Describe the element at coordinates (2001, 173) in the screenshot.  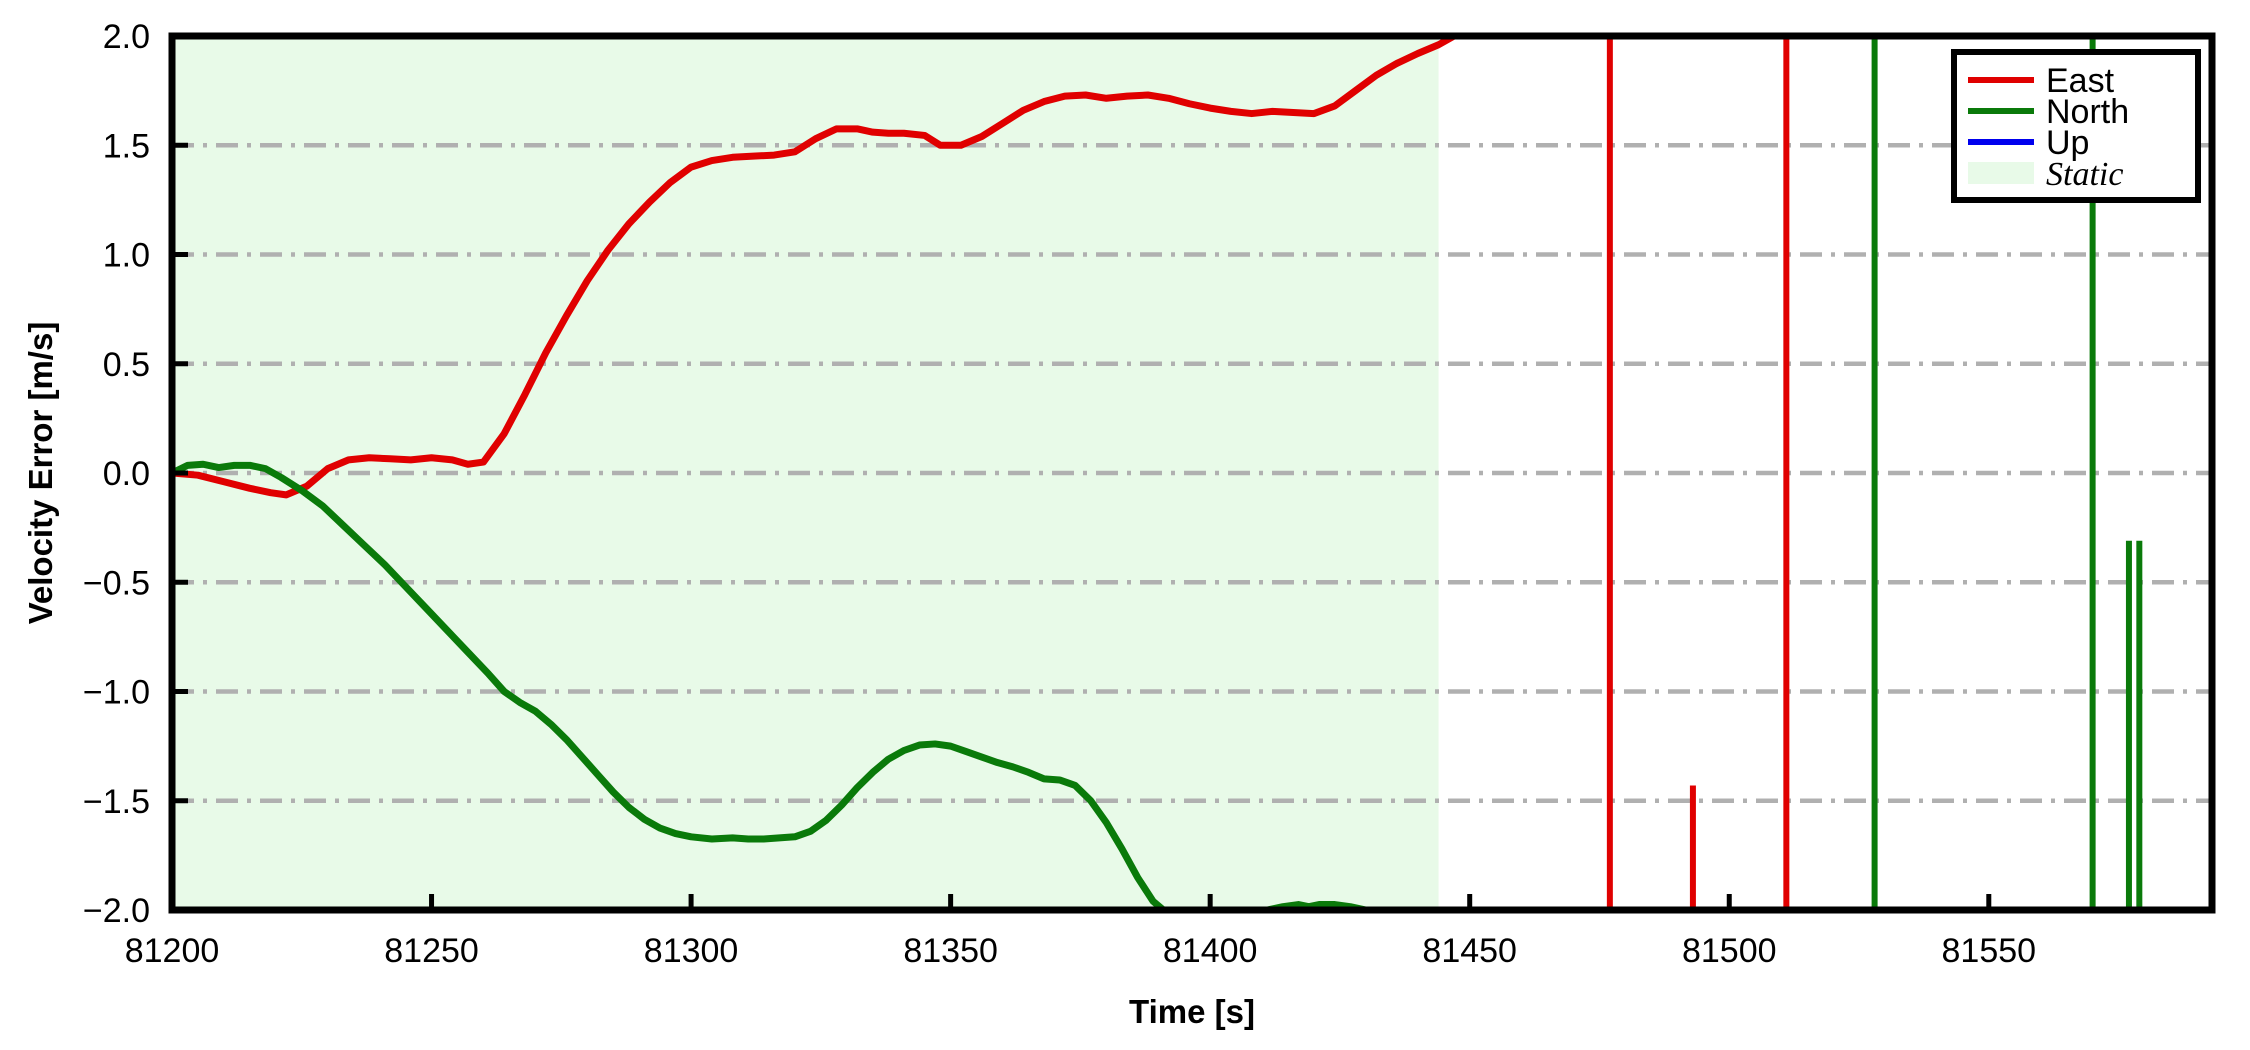
I see `legend-swatch-static` at that location.